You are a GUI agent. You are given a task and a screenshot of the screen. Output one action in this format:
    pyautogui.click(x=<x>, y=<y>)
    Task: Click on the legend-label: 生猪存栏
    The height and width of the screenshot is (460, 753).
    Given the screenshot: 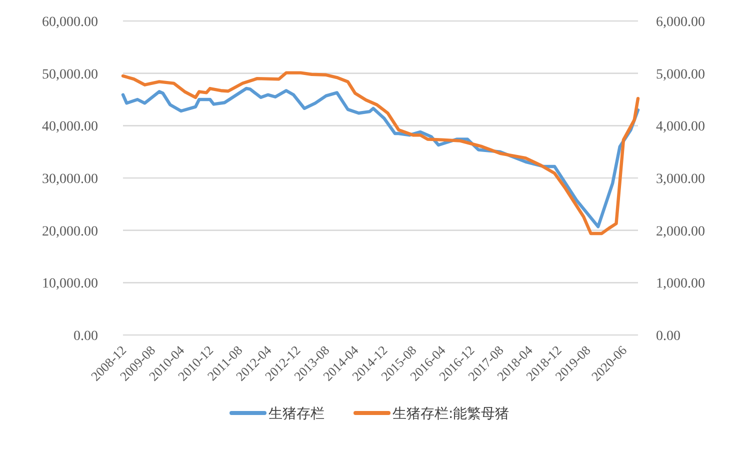 What is the action you would take?
    pyautogui.click(x=296, y=414)
    